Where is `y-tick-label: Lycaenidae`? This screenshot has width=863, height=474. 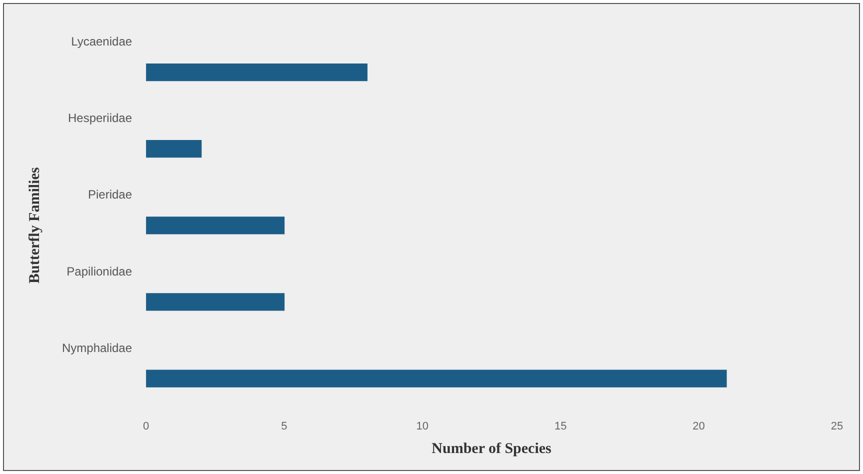 y-tick-label: Lycaenidae is located at coordinates (101, 41).